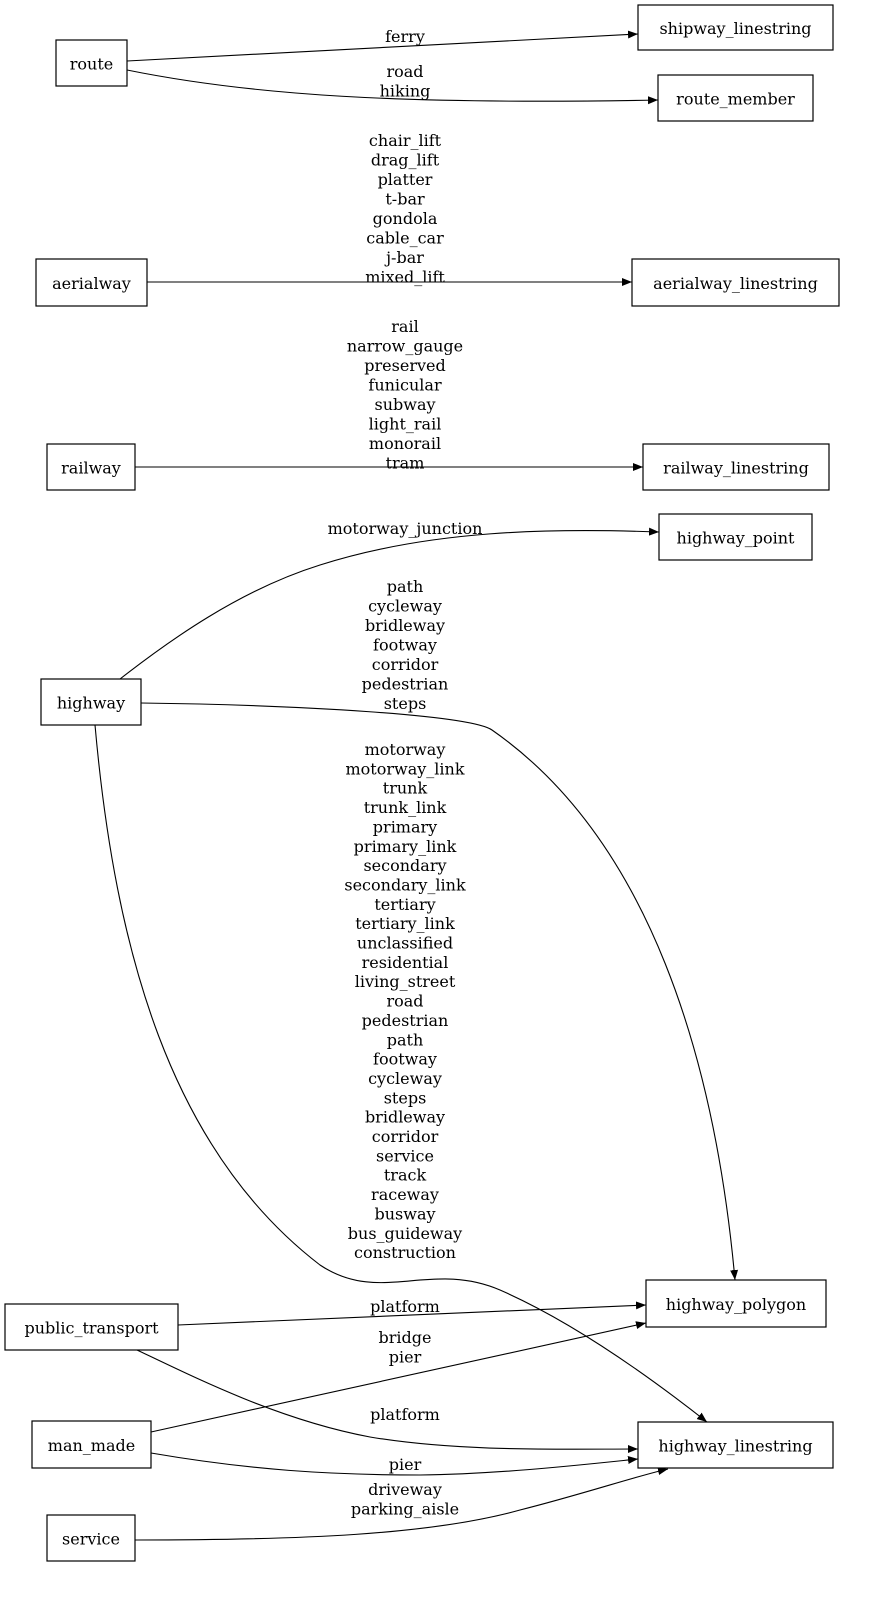 The height and width of the screenshot is (1619, 873). Describe the element at coordinates (405, 443) in the screenshot. I see `edge-label: monorail` at that location.